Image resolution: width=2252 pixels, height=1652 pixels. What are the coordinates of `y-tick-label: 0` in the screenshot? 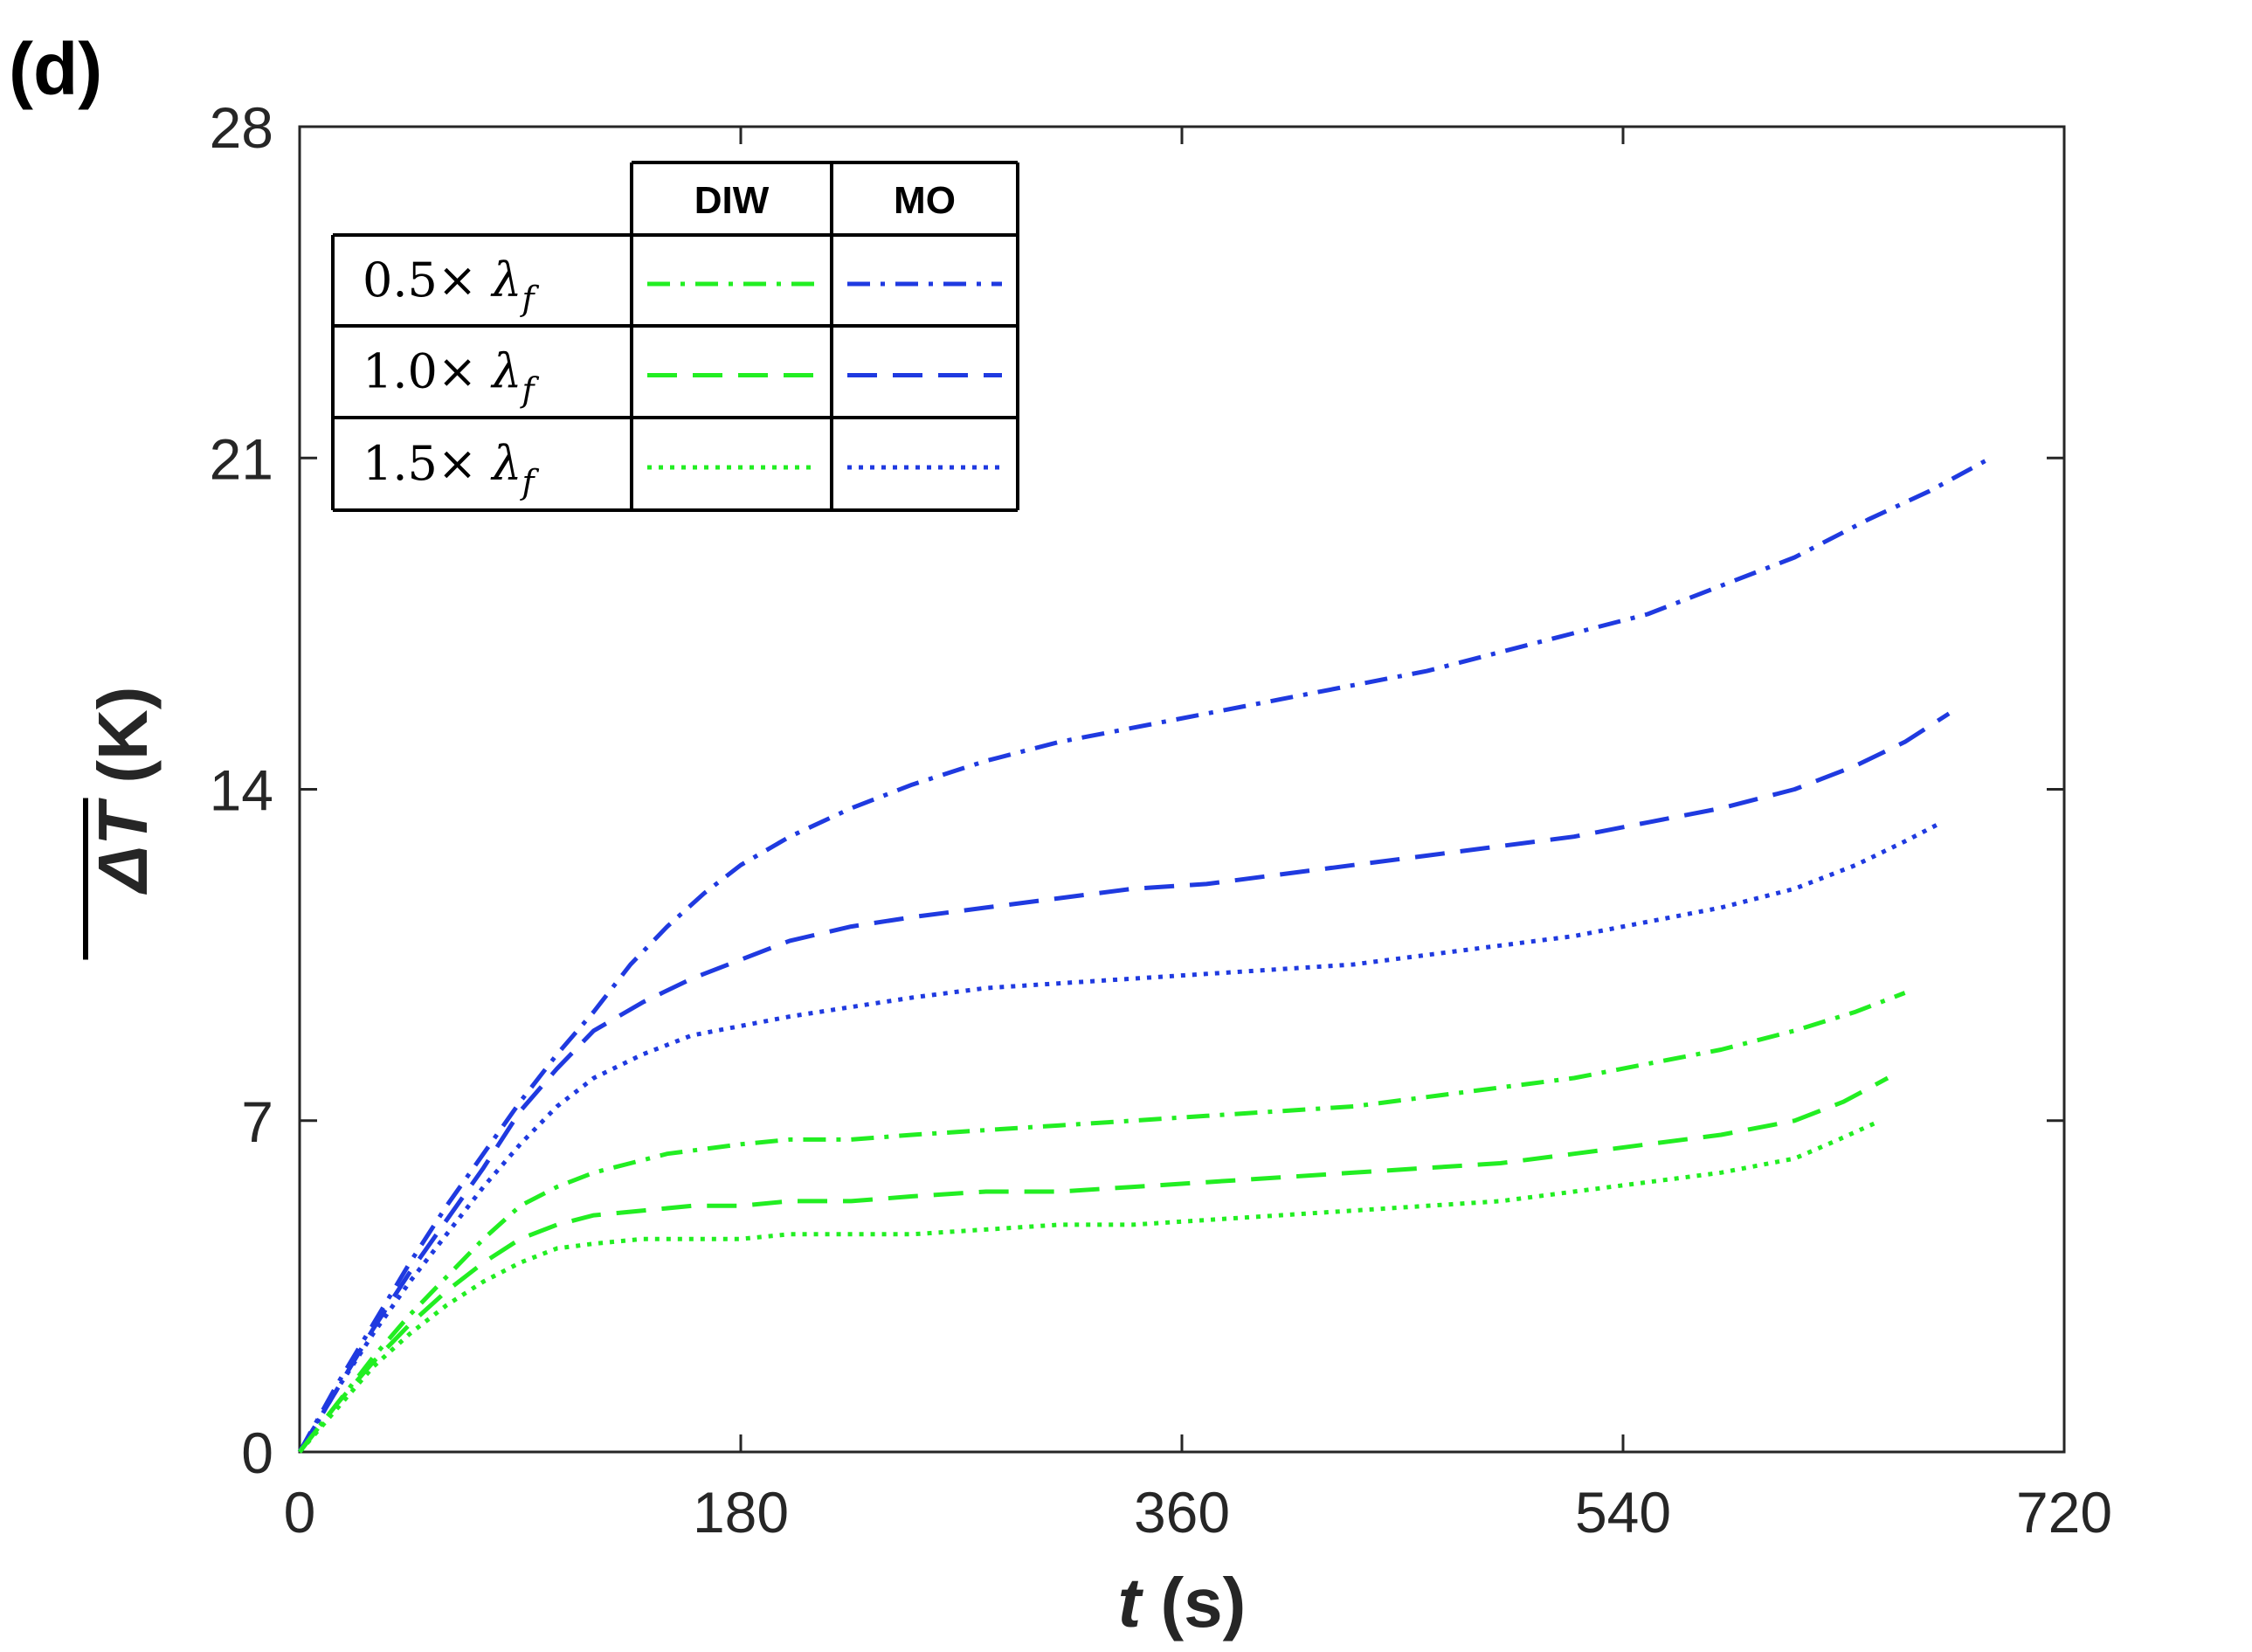 It's located at (257, 1452).